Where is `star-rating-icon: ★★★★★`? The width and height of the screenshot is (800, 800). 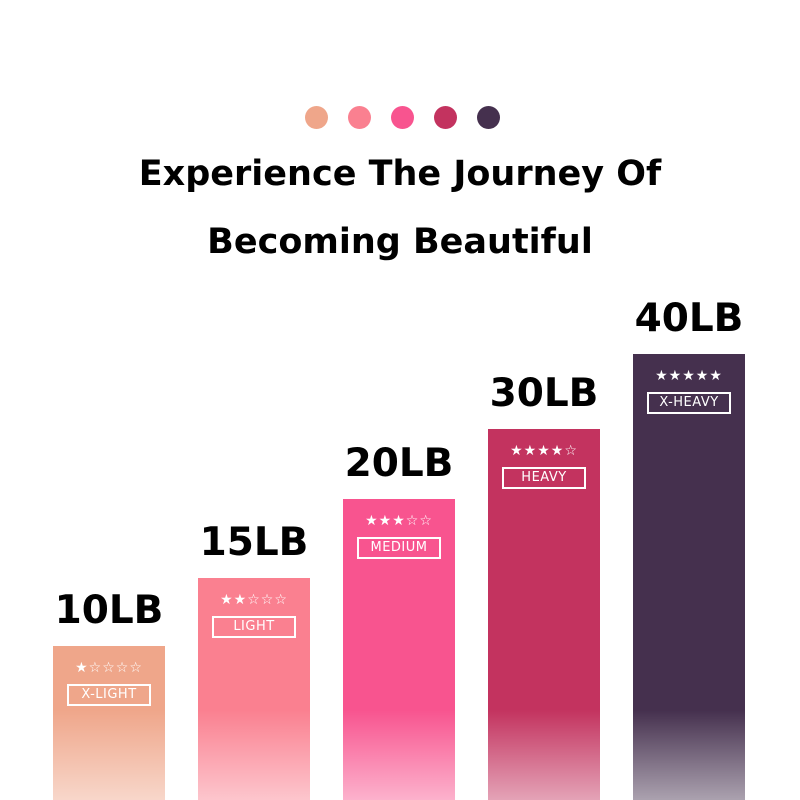 star-rating-icon: ★★★★★ is located at coordinates (689, 376).